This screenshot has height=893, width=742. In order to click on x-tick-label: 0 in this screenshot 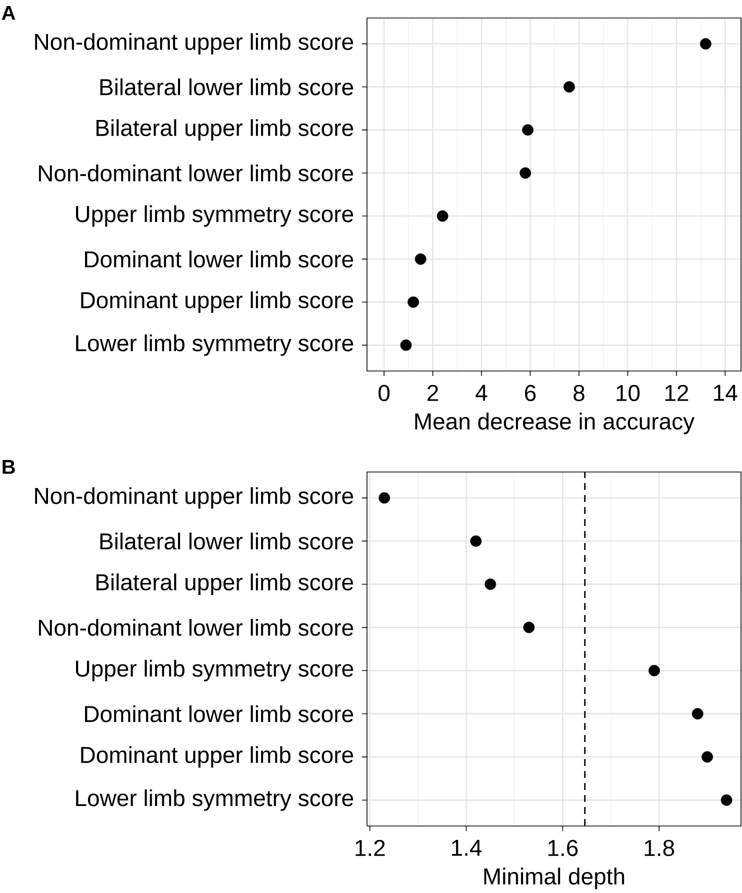, I will do `click(384, 393)`.